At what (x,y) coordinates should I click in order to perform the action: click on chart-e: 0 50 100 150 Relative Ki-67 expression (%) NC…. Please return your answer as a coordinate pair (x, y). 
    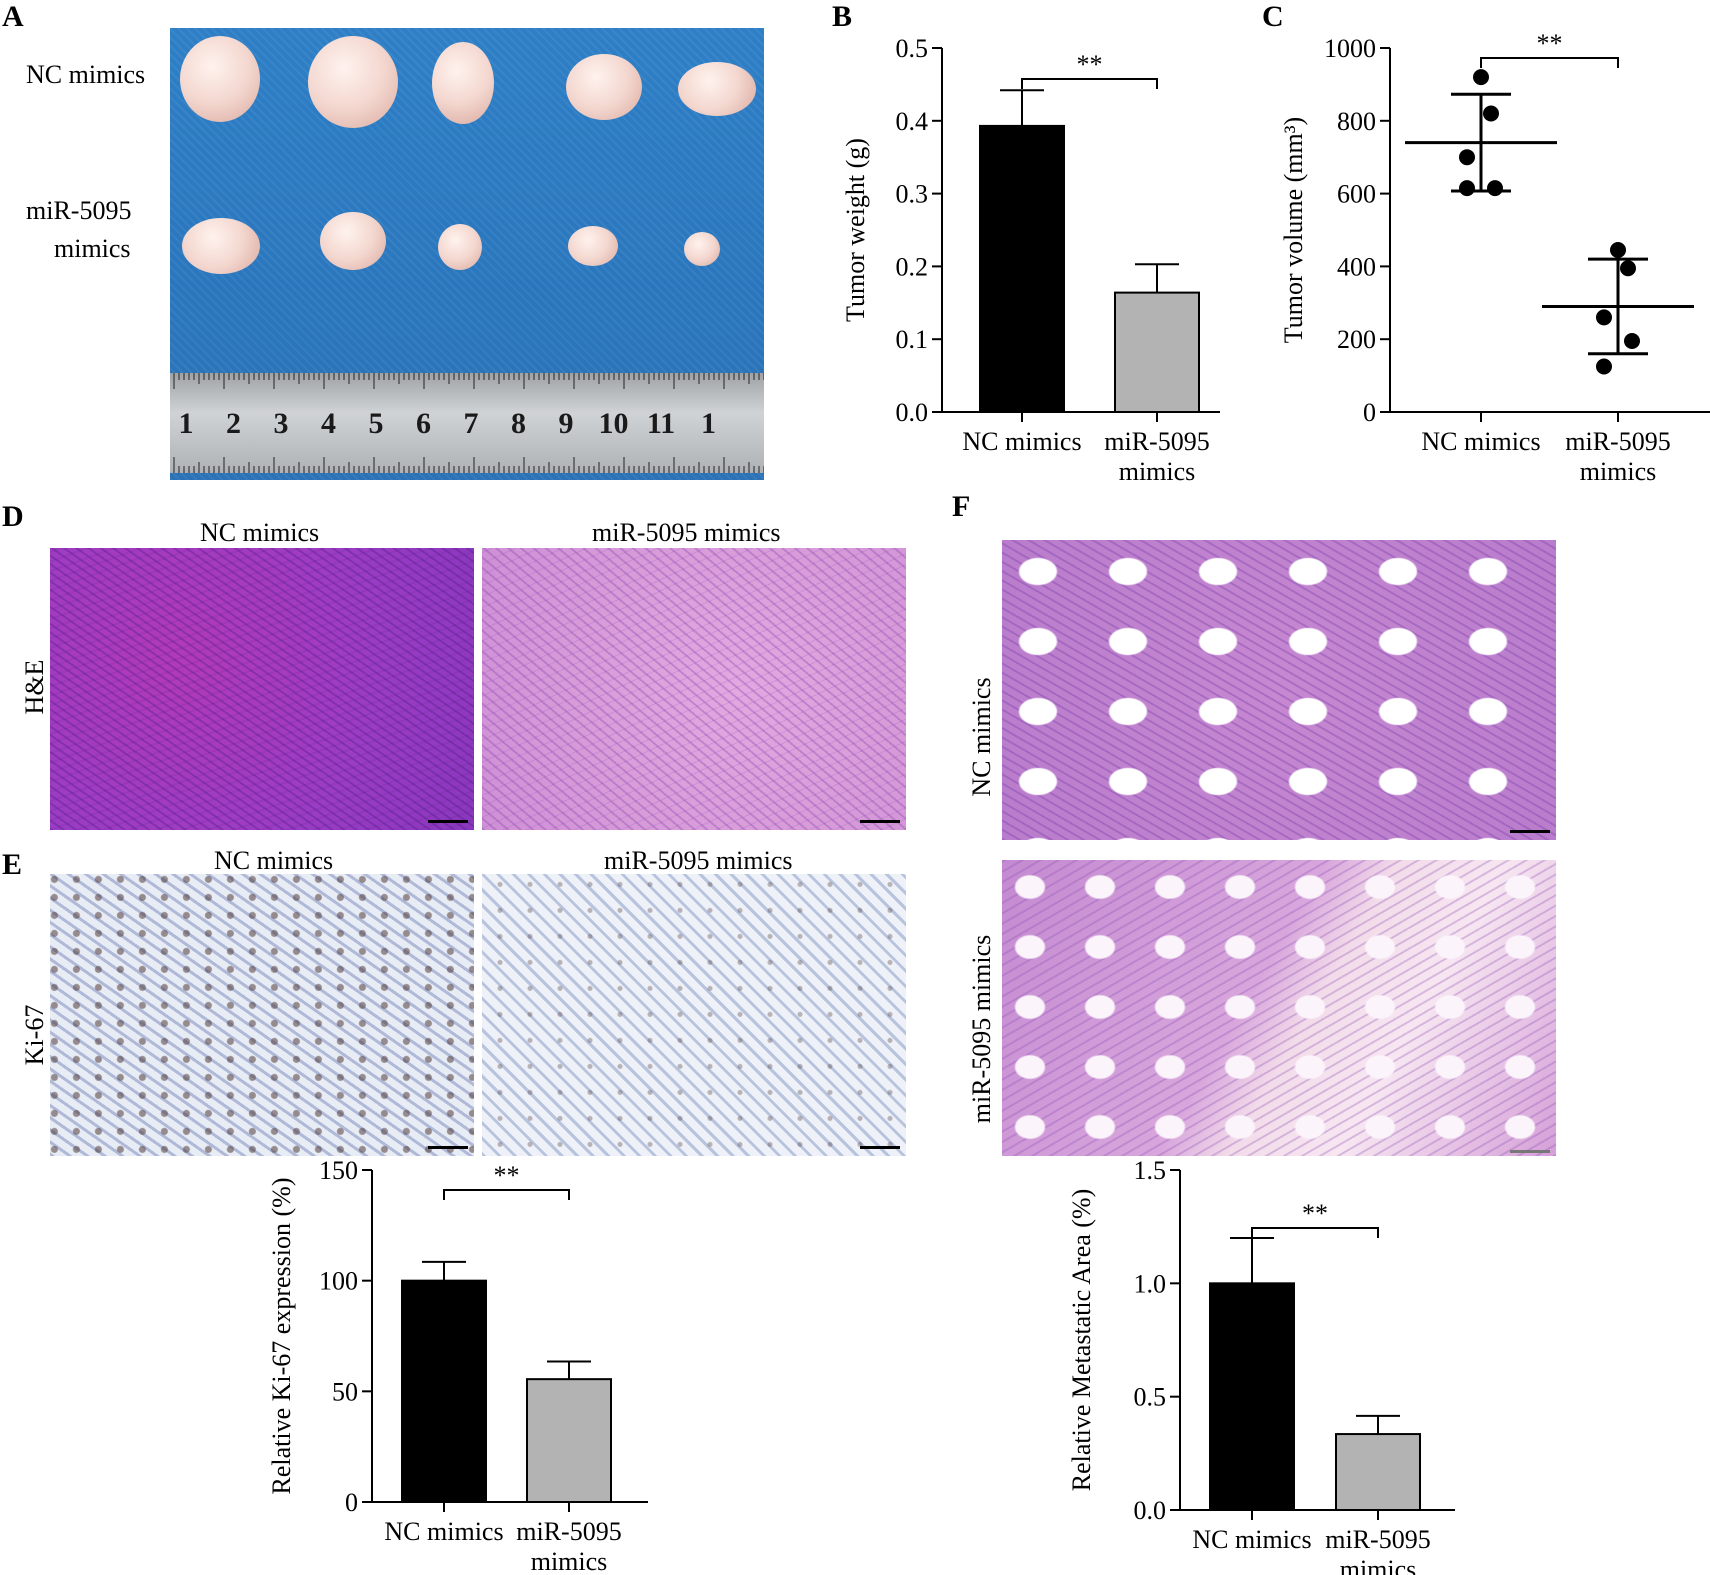
    Looking at the image, I should click on (457, 1365).